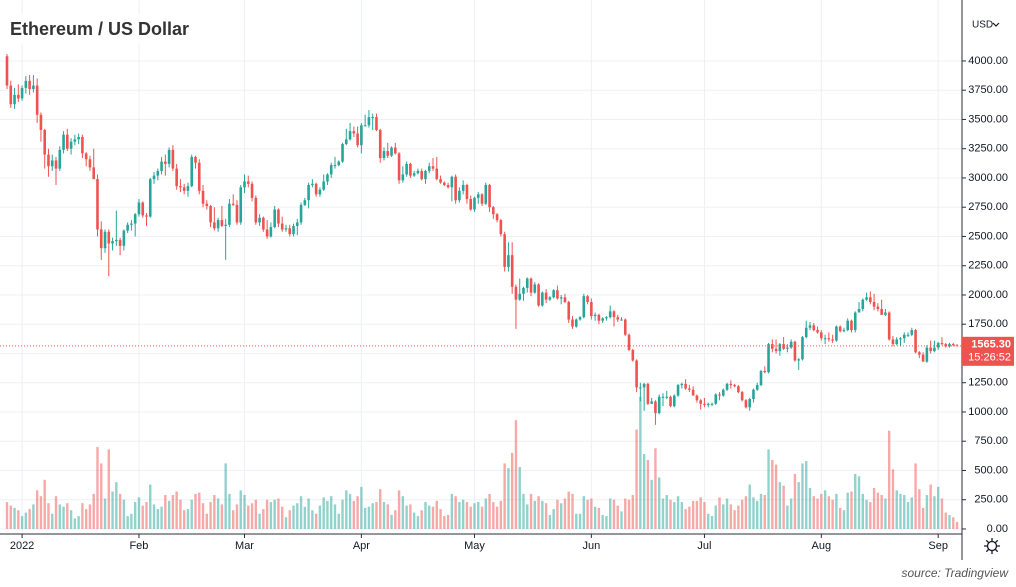 This screenshot has height=587, width=1016. I want to click on gear-teeth, so click(992, 546).